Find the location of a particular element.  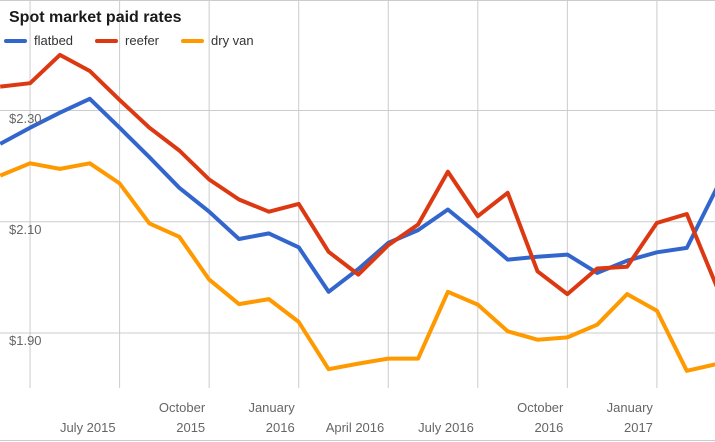

legend-item-reefer: reefer is located at coordinates (127, 40).